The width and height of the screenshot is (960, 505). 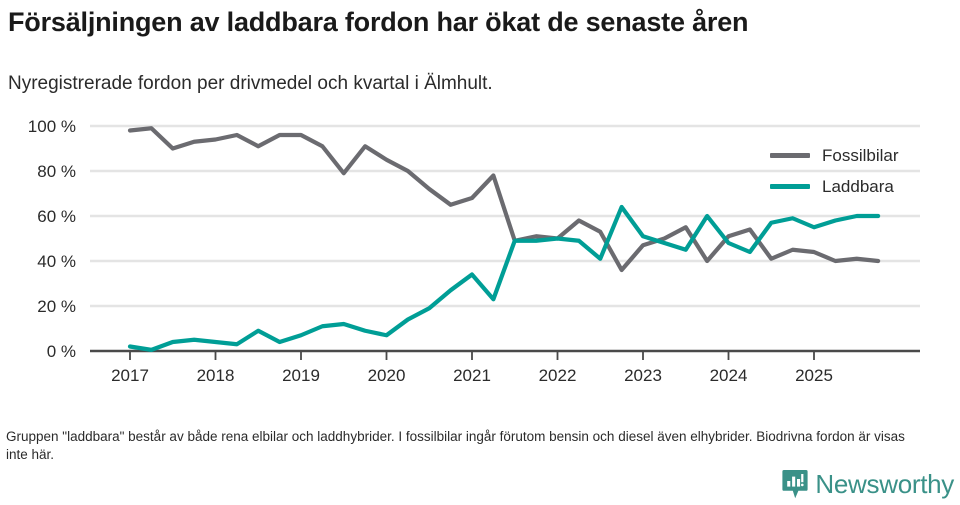 What do you see at coordinates (56, 261) in the screenshot?
I see `y-axis-label: 40 %` at bounding box center [56, 261].